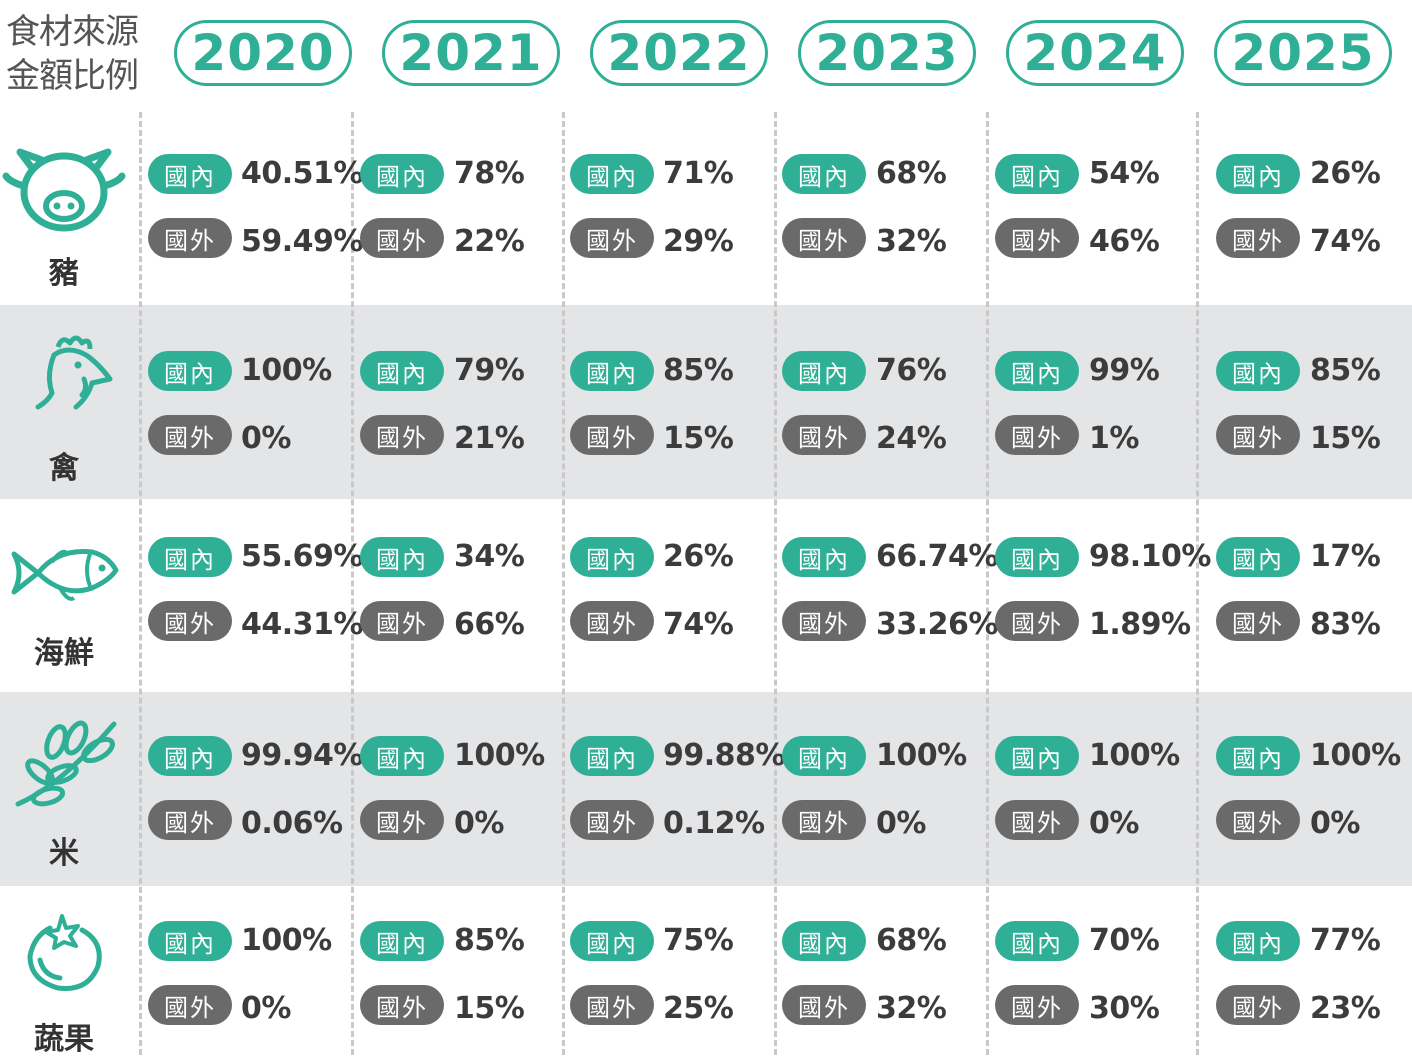 Image resolution: width=1412 pixels, height=1058 pixels. What do you see at coordinates (1150, 556) in the screenshot?
I see `domestic-value: 98.10%` at bounding box center [1150, 556].